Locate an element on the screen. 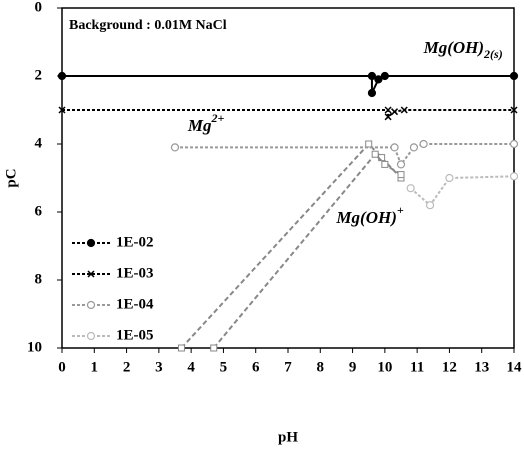 The height and width of the screenshot is (452, 524). x-tick-label: 6 is located at coordinates (256, 367).